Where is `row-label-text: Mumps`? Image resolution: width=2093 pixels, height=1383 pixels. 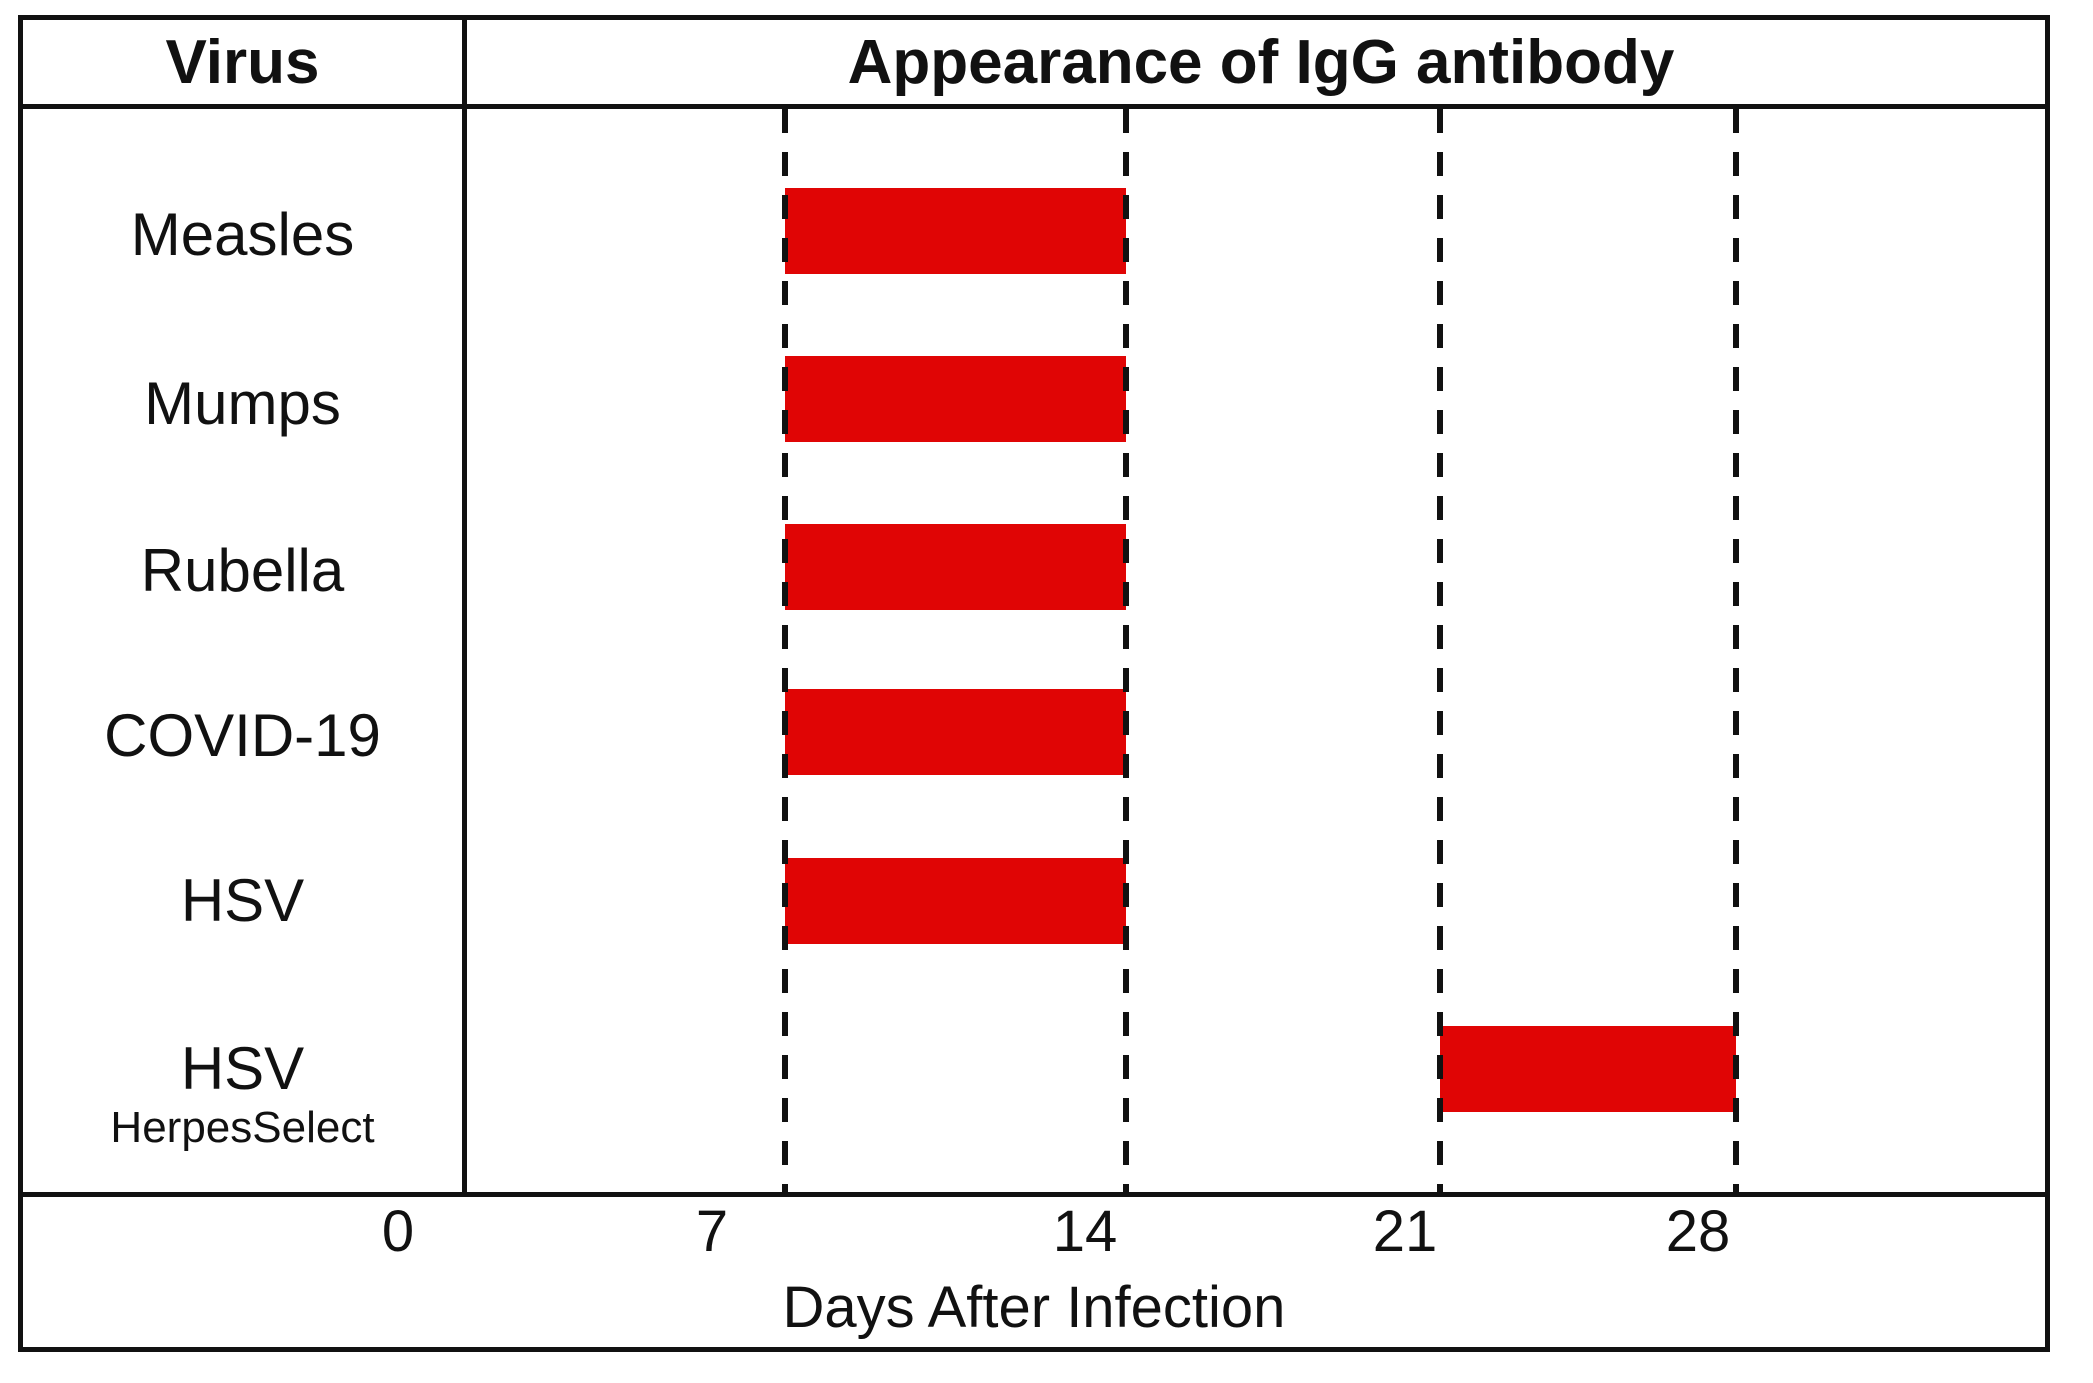
row-label-text: Mumps is located at coordinates (242, 403).